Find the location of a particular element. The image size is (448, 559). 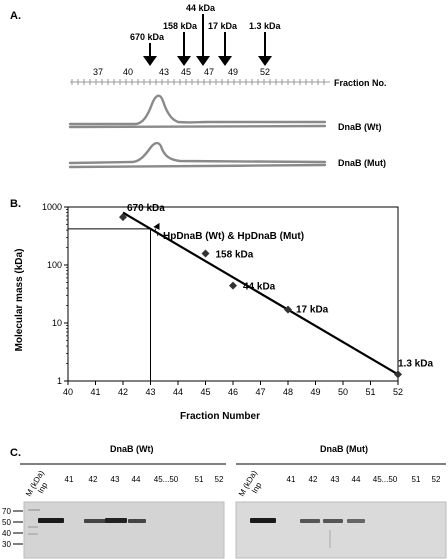

fraction-tick: 49 is located at coordinates (233, 72).